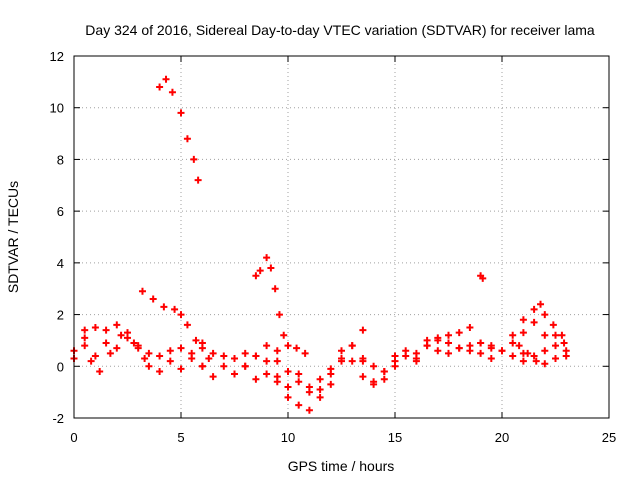  Describe the element at coordinates (502, 437) in the screenshot. I see `x-tick-label: 20` at that location.